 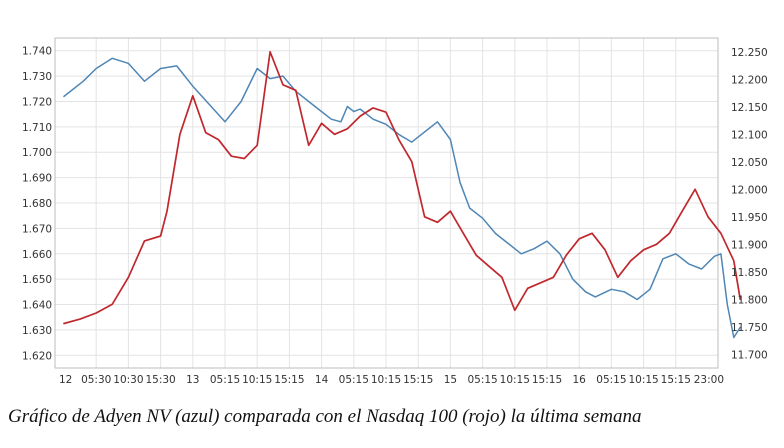 I want to click on left-tick-label: 1.690, so click(x=37, y=179).